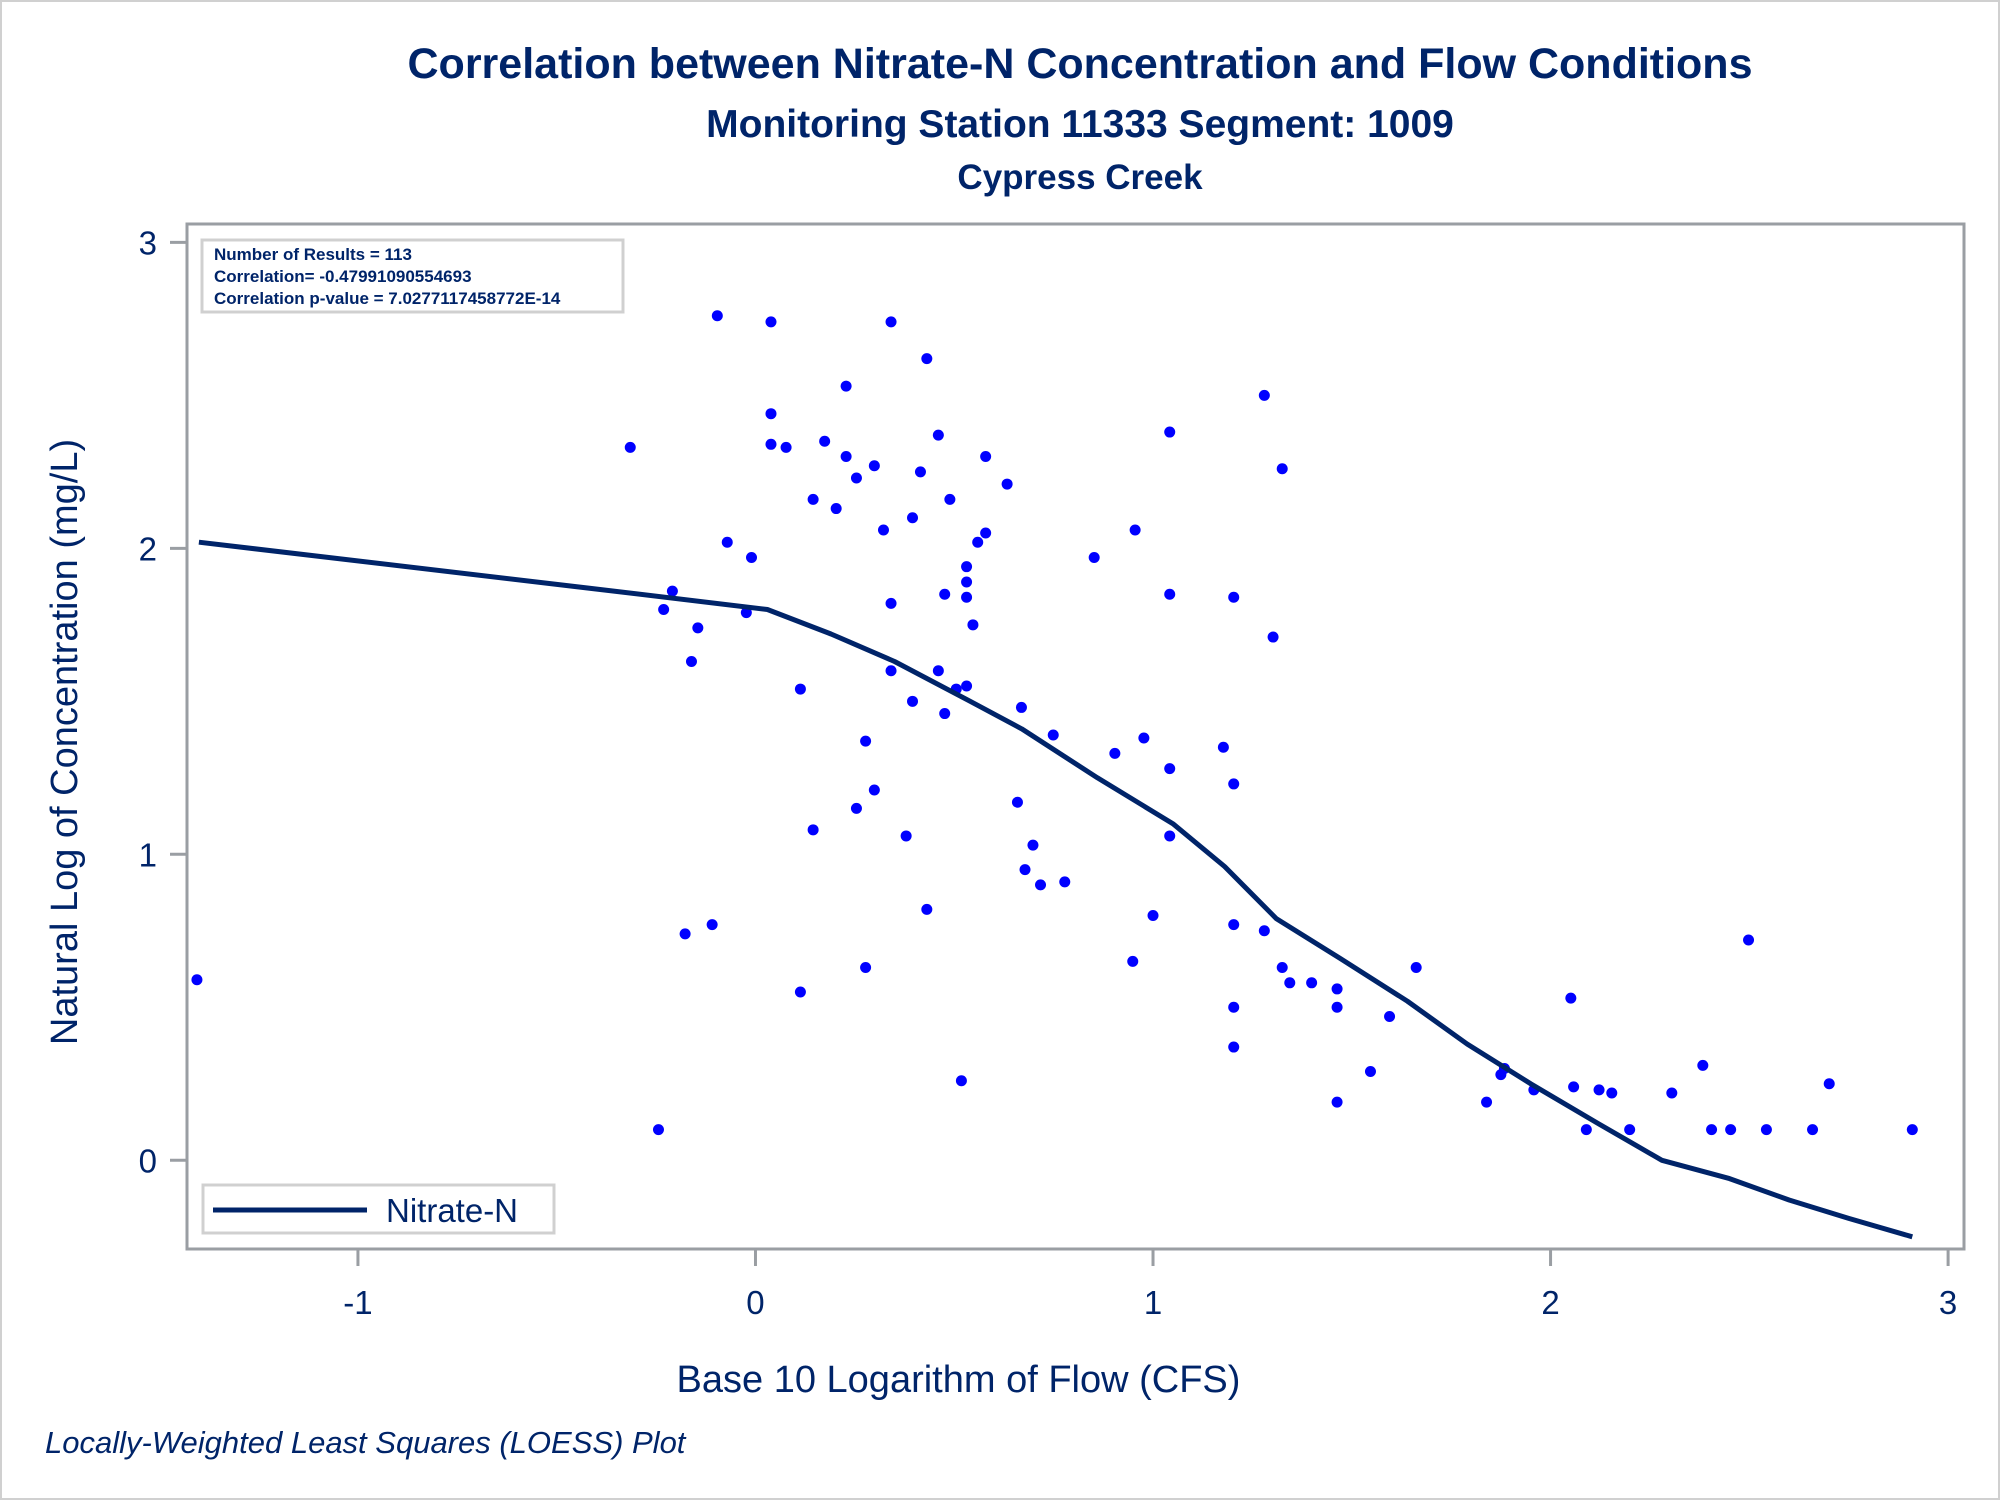 Image resolution: width=2000 pixels, height=1500 pixels. Describe the element at coordinates (1550, 1302) in the screenshot. I see `x-tick-label: 2` at that location.